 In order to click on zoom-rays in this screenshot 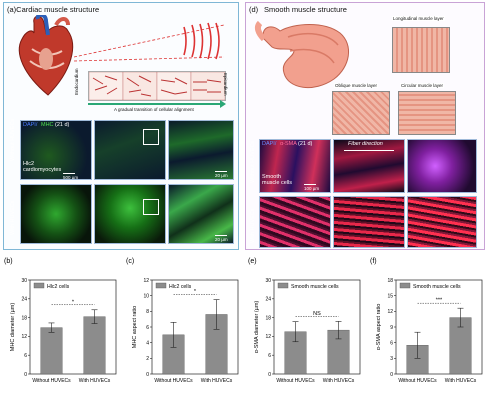, I will do `click(149, 42)`.